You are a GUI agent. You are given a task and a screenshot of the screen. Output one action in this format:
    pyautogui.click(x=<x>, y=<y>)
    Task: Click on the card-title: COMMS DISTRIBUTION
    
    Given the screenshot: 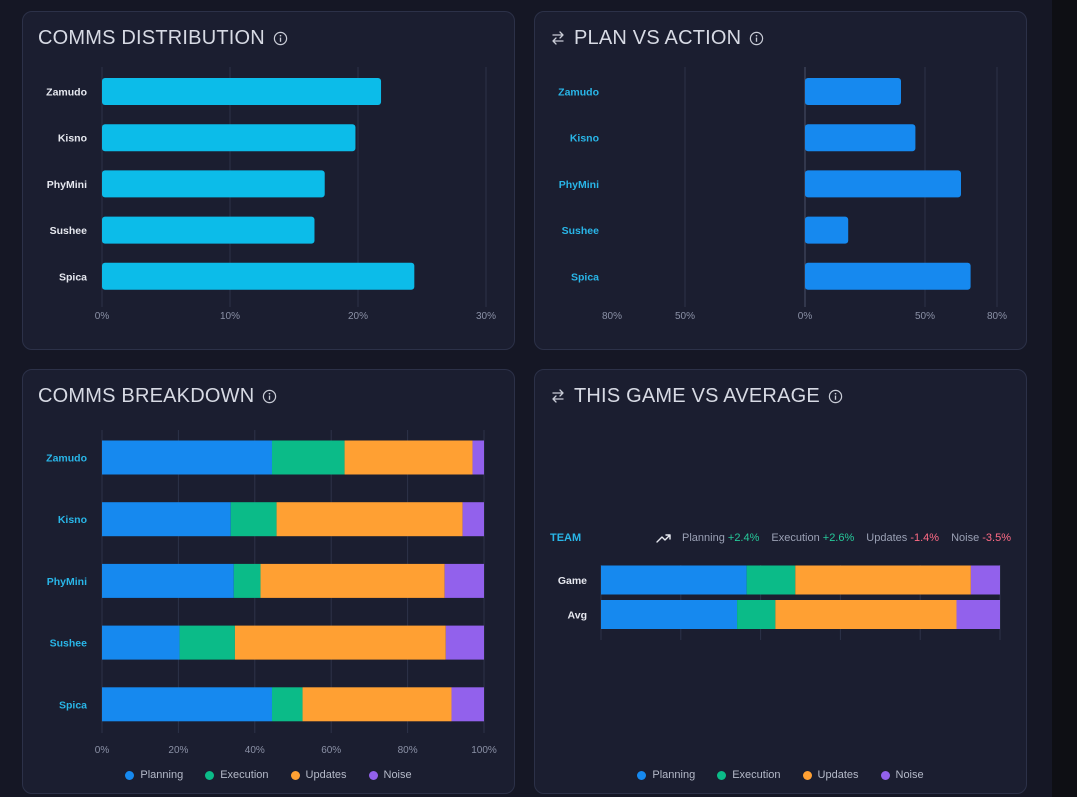 What is the action you would take?
    pyautogui.click(x=151, y=37)
    